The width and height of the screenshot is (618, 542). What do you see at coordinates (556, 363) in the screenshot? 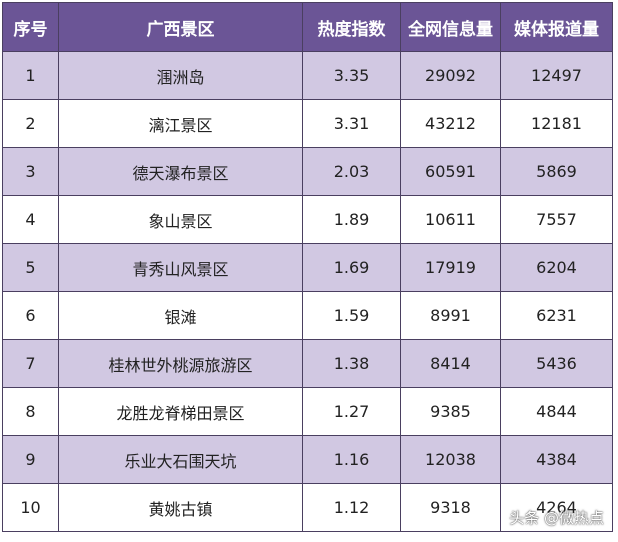
I see `table-cell: 5436` at bounding box center [556, 363].